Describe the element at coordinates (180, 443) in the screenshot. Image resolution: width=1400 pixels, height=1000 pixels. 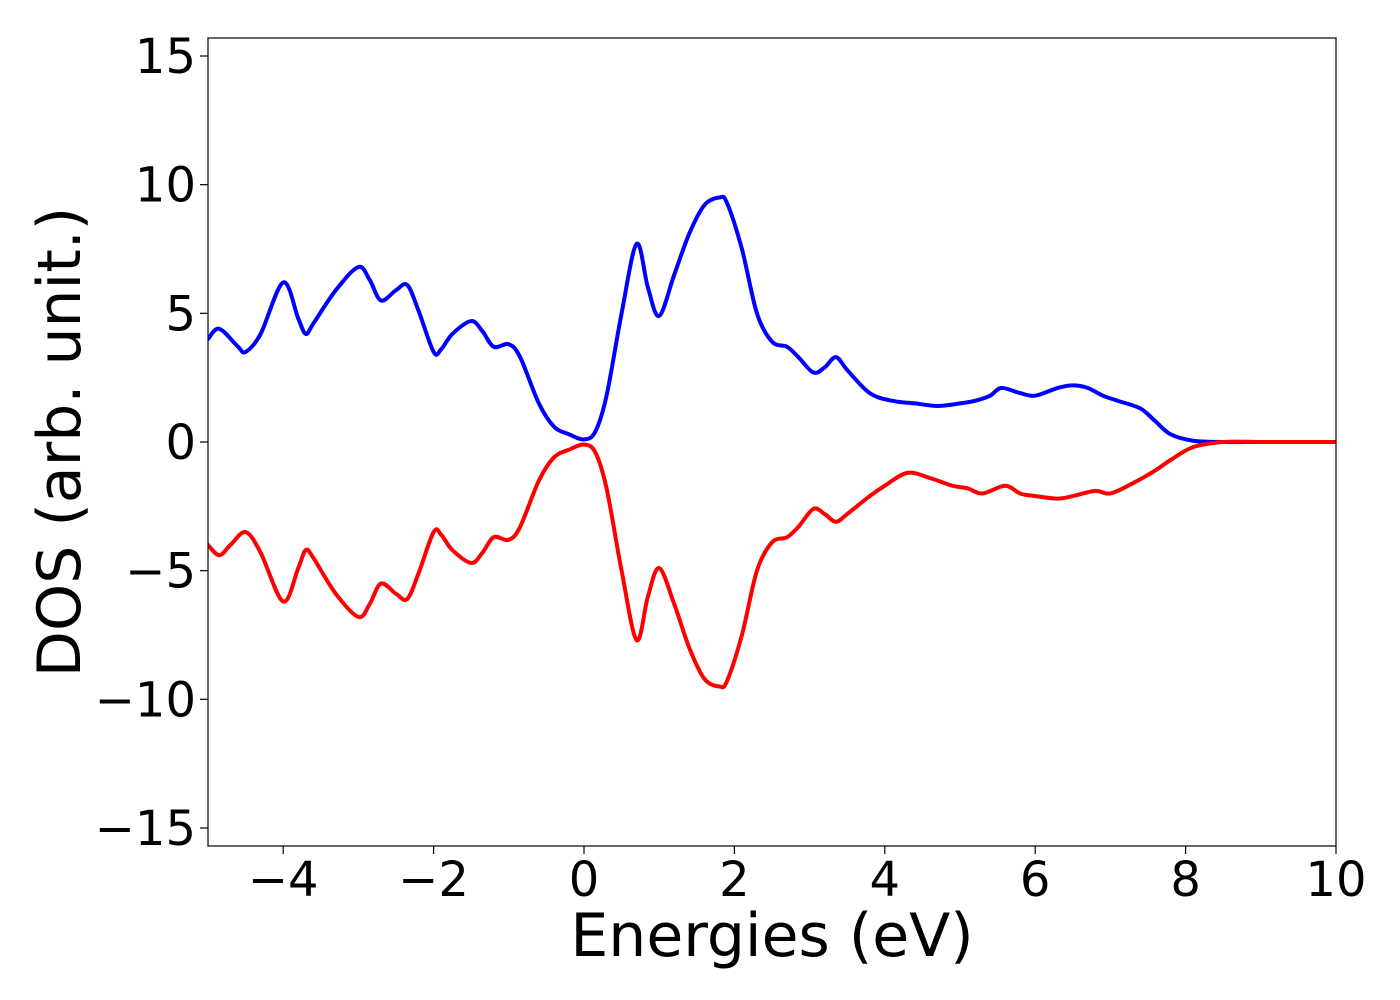
I see `y-tick-label: 0` at that location.